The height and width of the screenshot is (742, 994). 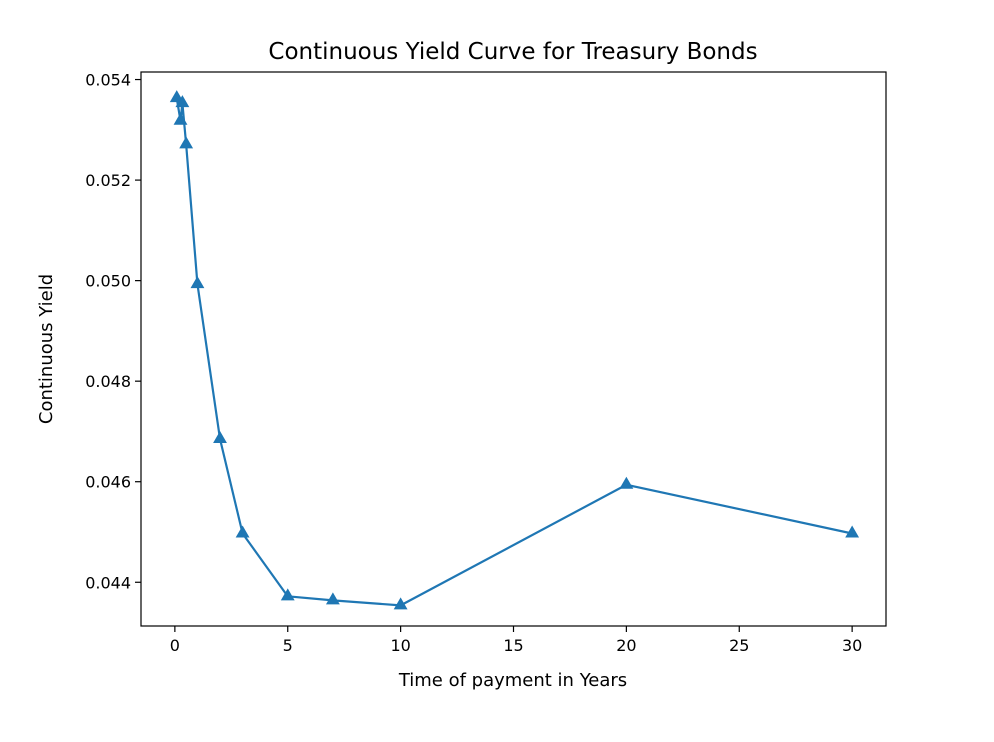 I want to click on y-tick-label: 0.052, so click(x=108, y=180).